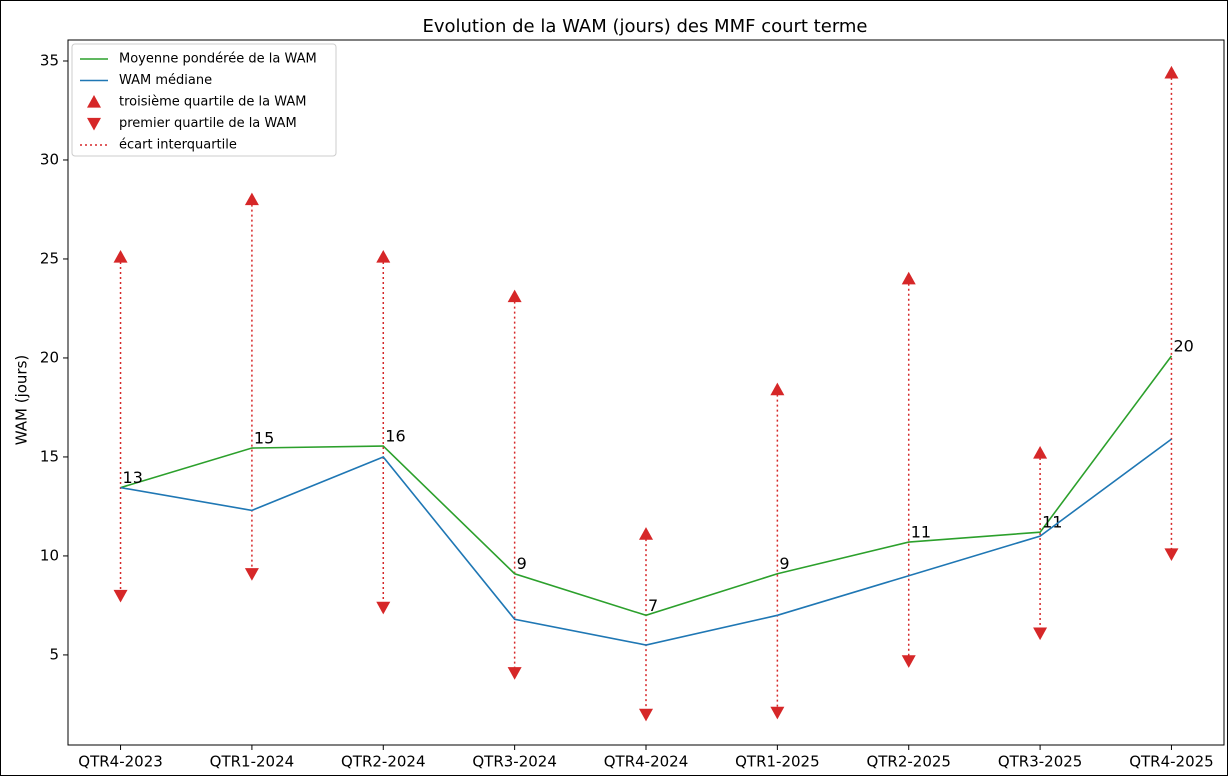 Image resolution: width=1228 pixels, height=776 pixels. I want to click on x-tick-label: QTR2-2025, so click(908, 762).